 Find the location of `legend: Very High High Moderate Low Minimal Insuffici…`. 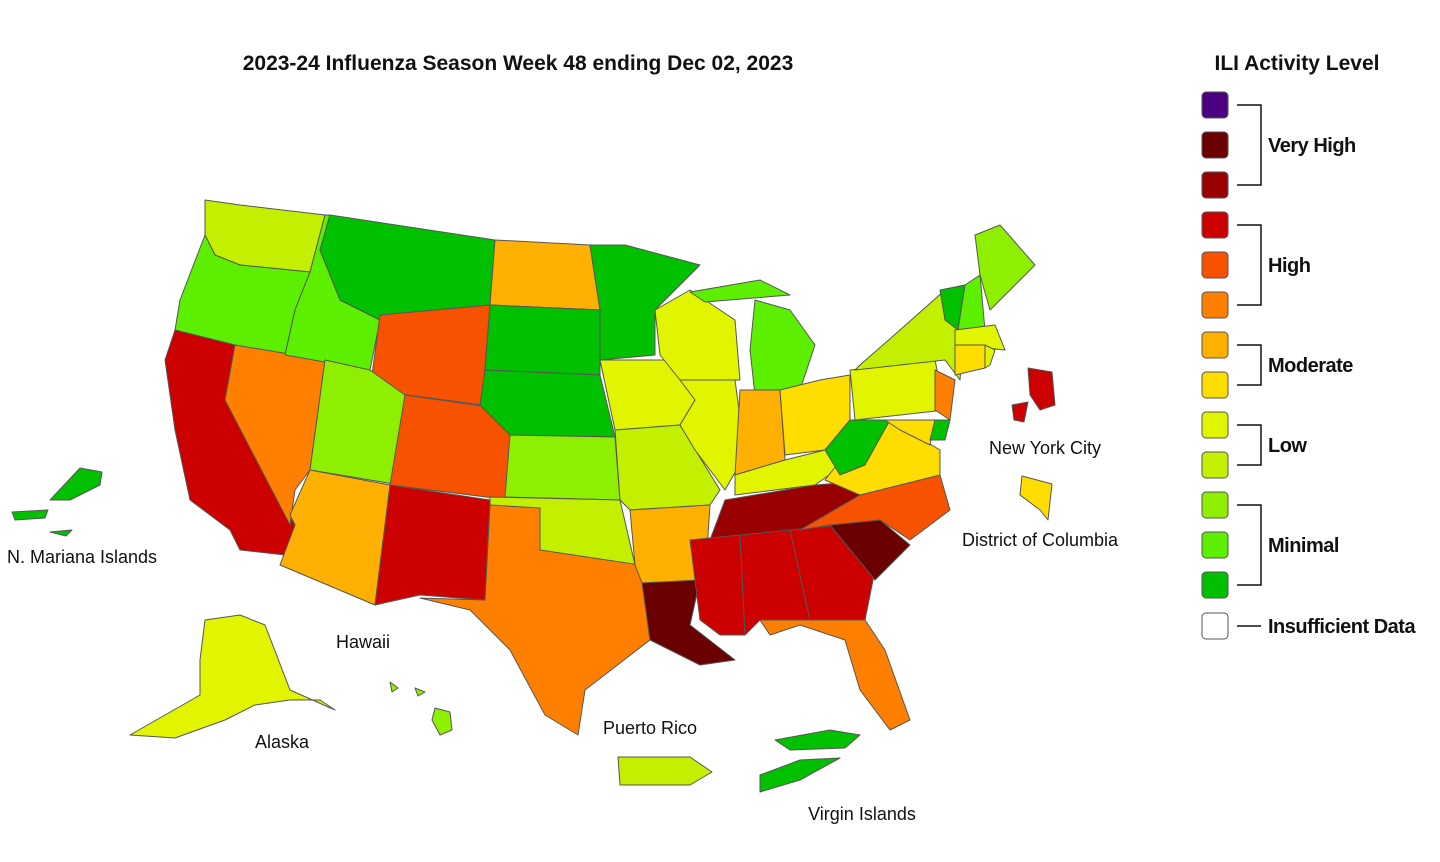

legend: Very High High Moderate Low Minimal Insuffici… is located at coordinates (1309, 365).